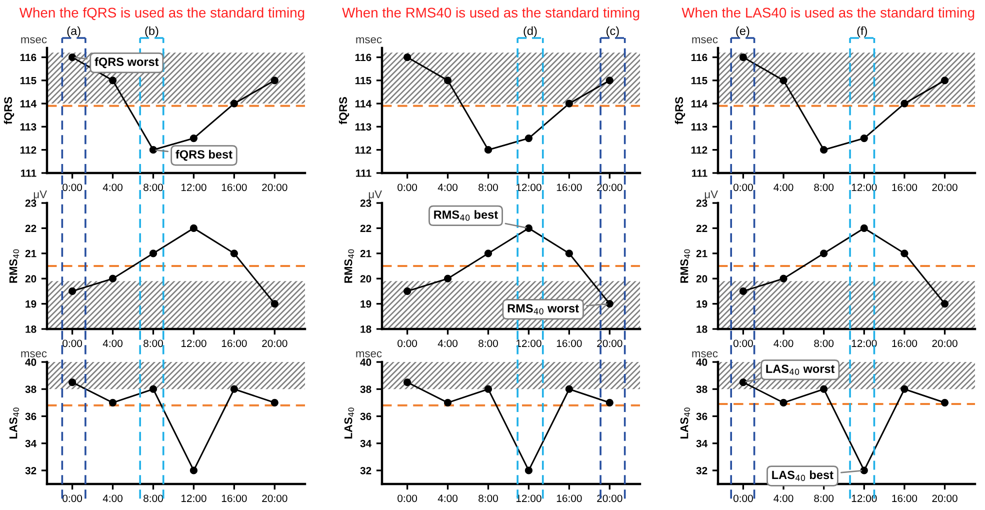 The width and height of the screenshot is (985, 510). Describe the element at coordinates (363, 58) in the screenshot. I see `y-tick-label: 116` at that location.